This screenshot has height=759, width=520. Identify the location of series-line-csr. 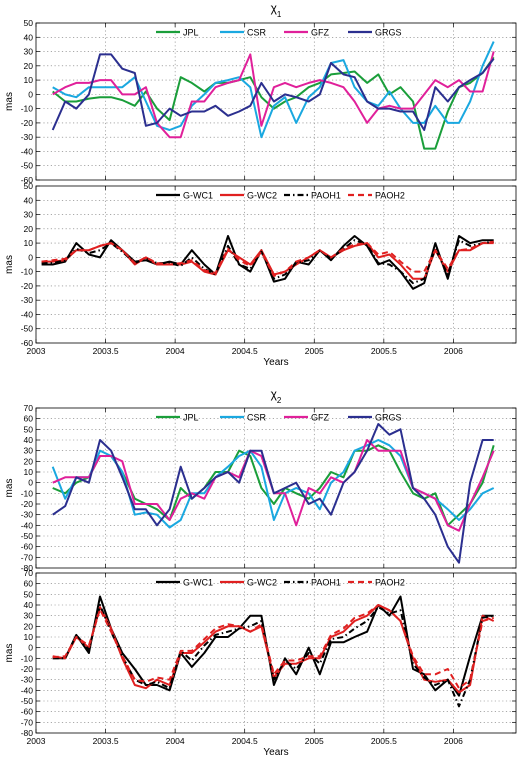
(273, 484).